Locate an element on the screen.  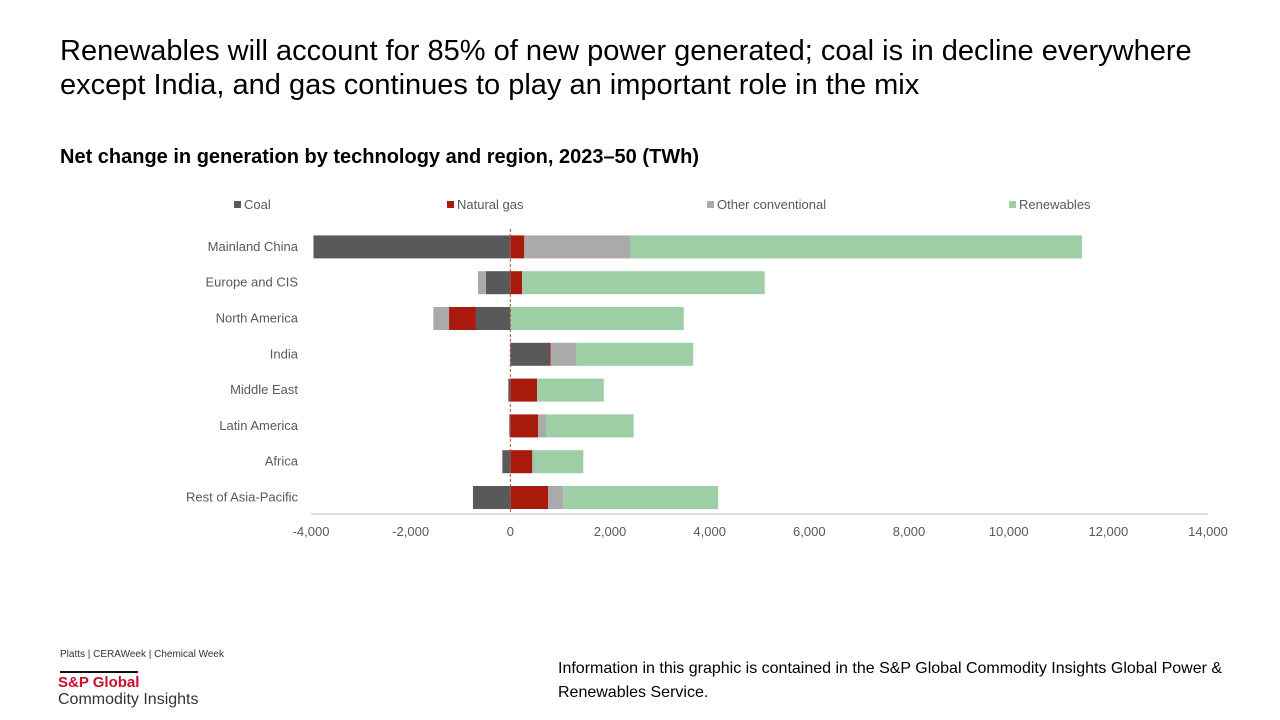
x-tick-label: 10,000 is located at coordinates (1009, 531).